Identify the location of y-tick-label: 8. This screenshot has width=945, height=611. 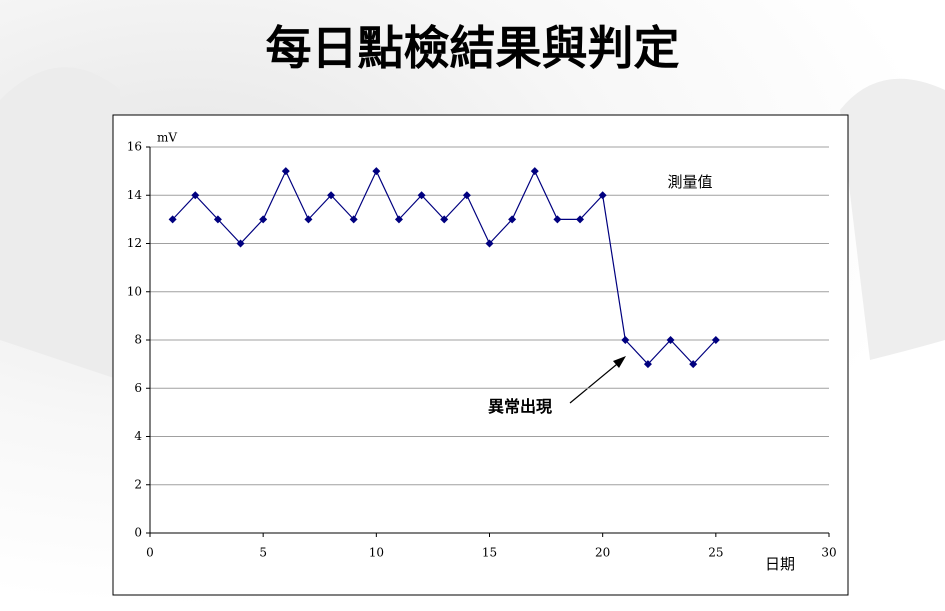
(138, 340).